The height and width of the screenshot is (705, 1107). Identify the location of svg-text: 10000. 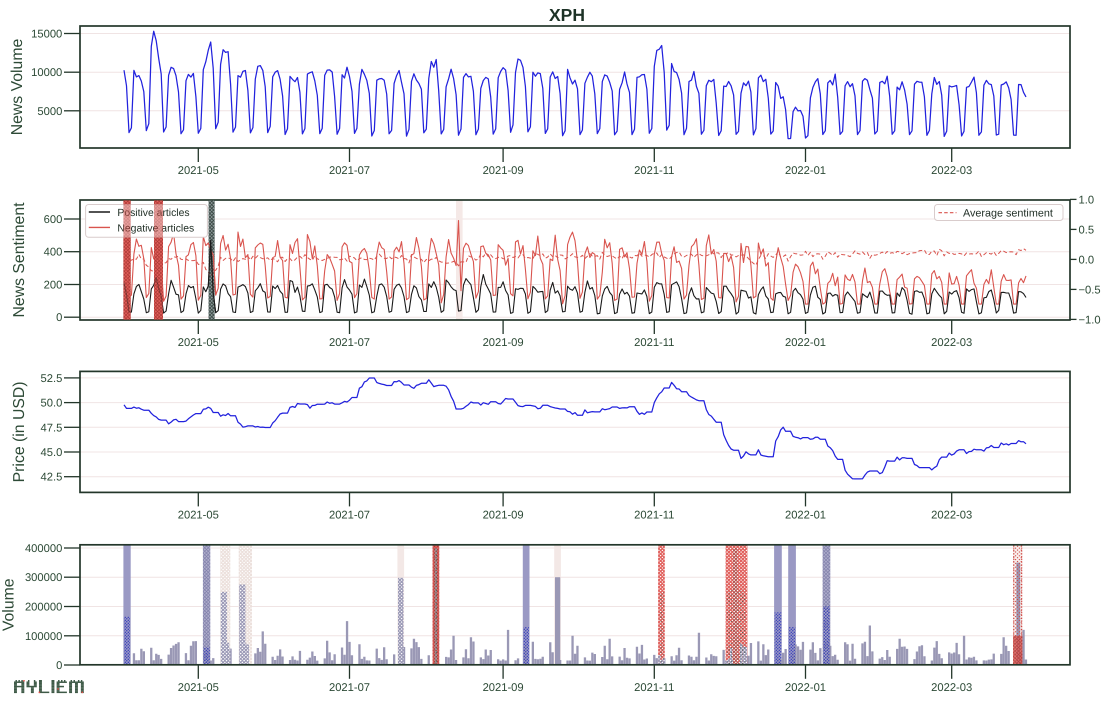
(46, 73).